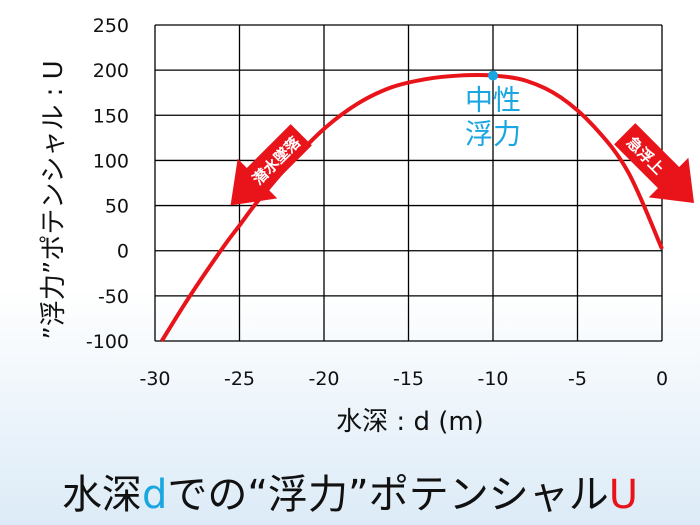 This screenshot has height=525, width=700. I want to click on dive-fall-arrow: 潜水墜落, so click(271, 165).